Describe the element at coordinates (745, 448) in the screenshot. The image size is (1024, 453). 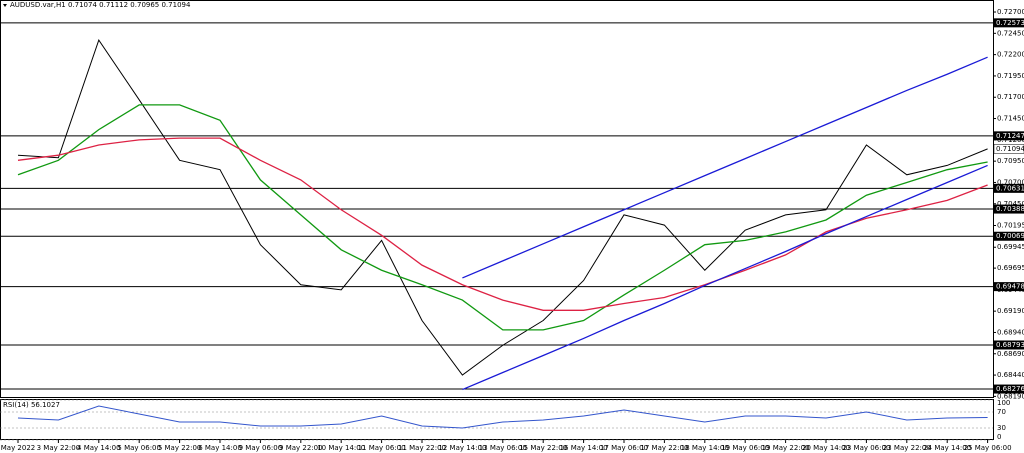
I see `x-tick-label: 19 May 06:00` at that location.